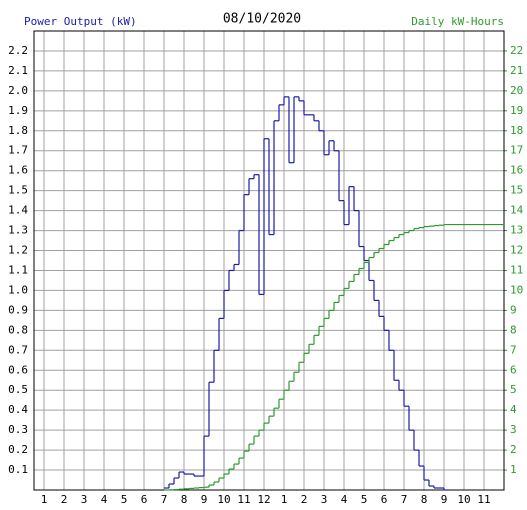  What do you see at coordinates (513, 369) in the screenshot?
I see `y2-tick-label: 6` at bounding box center [513, 369].